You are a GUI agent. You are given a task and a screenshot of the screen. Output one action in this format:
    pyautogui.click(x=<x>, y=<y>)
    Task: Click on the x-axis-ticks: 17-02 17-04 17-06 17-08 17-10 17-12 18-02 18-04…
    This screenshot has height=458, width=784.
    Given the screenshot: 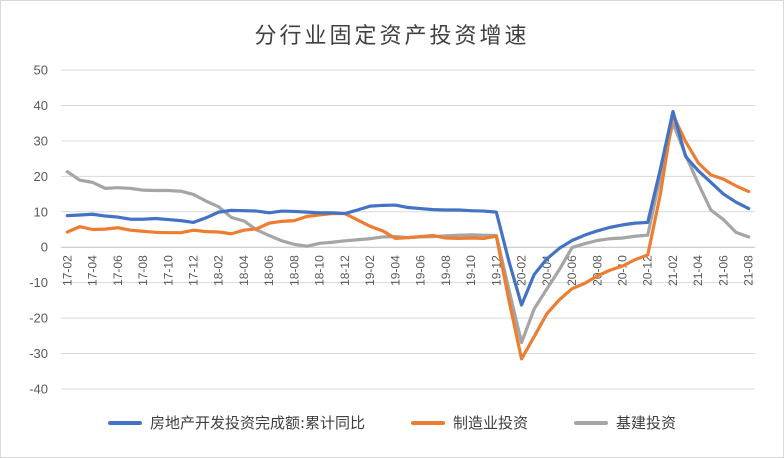 What is the action you would take?
    pyautogui.click(x=407, y=270)
    